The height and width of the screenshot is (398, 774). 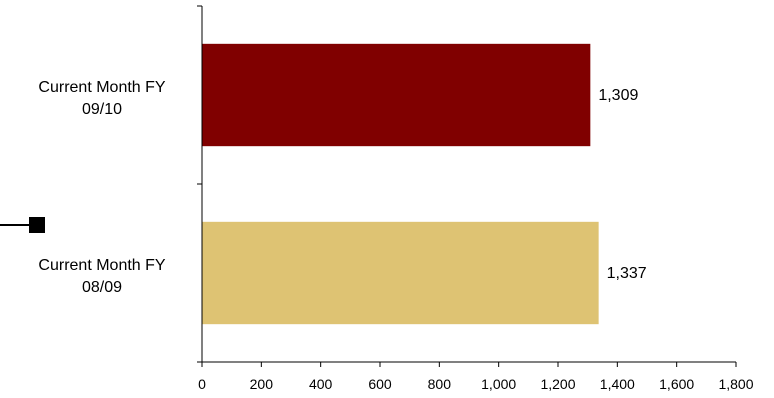 What do you see at coordinates (101, 265) in the screenshot?
I see `category-label-line-1-0: Current Month FY` at bounding box center [101, 265].